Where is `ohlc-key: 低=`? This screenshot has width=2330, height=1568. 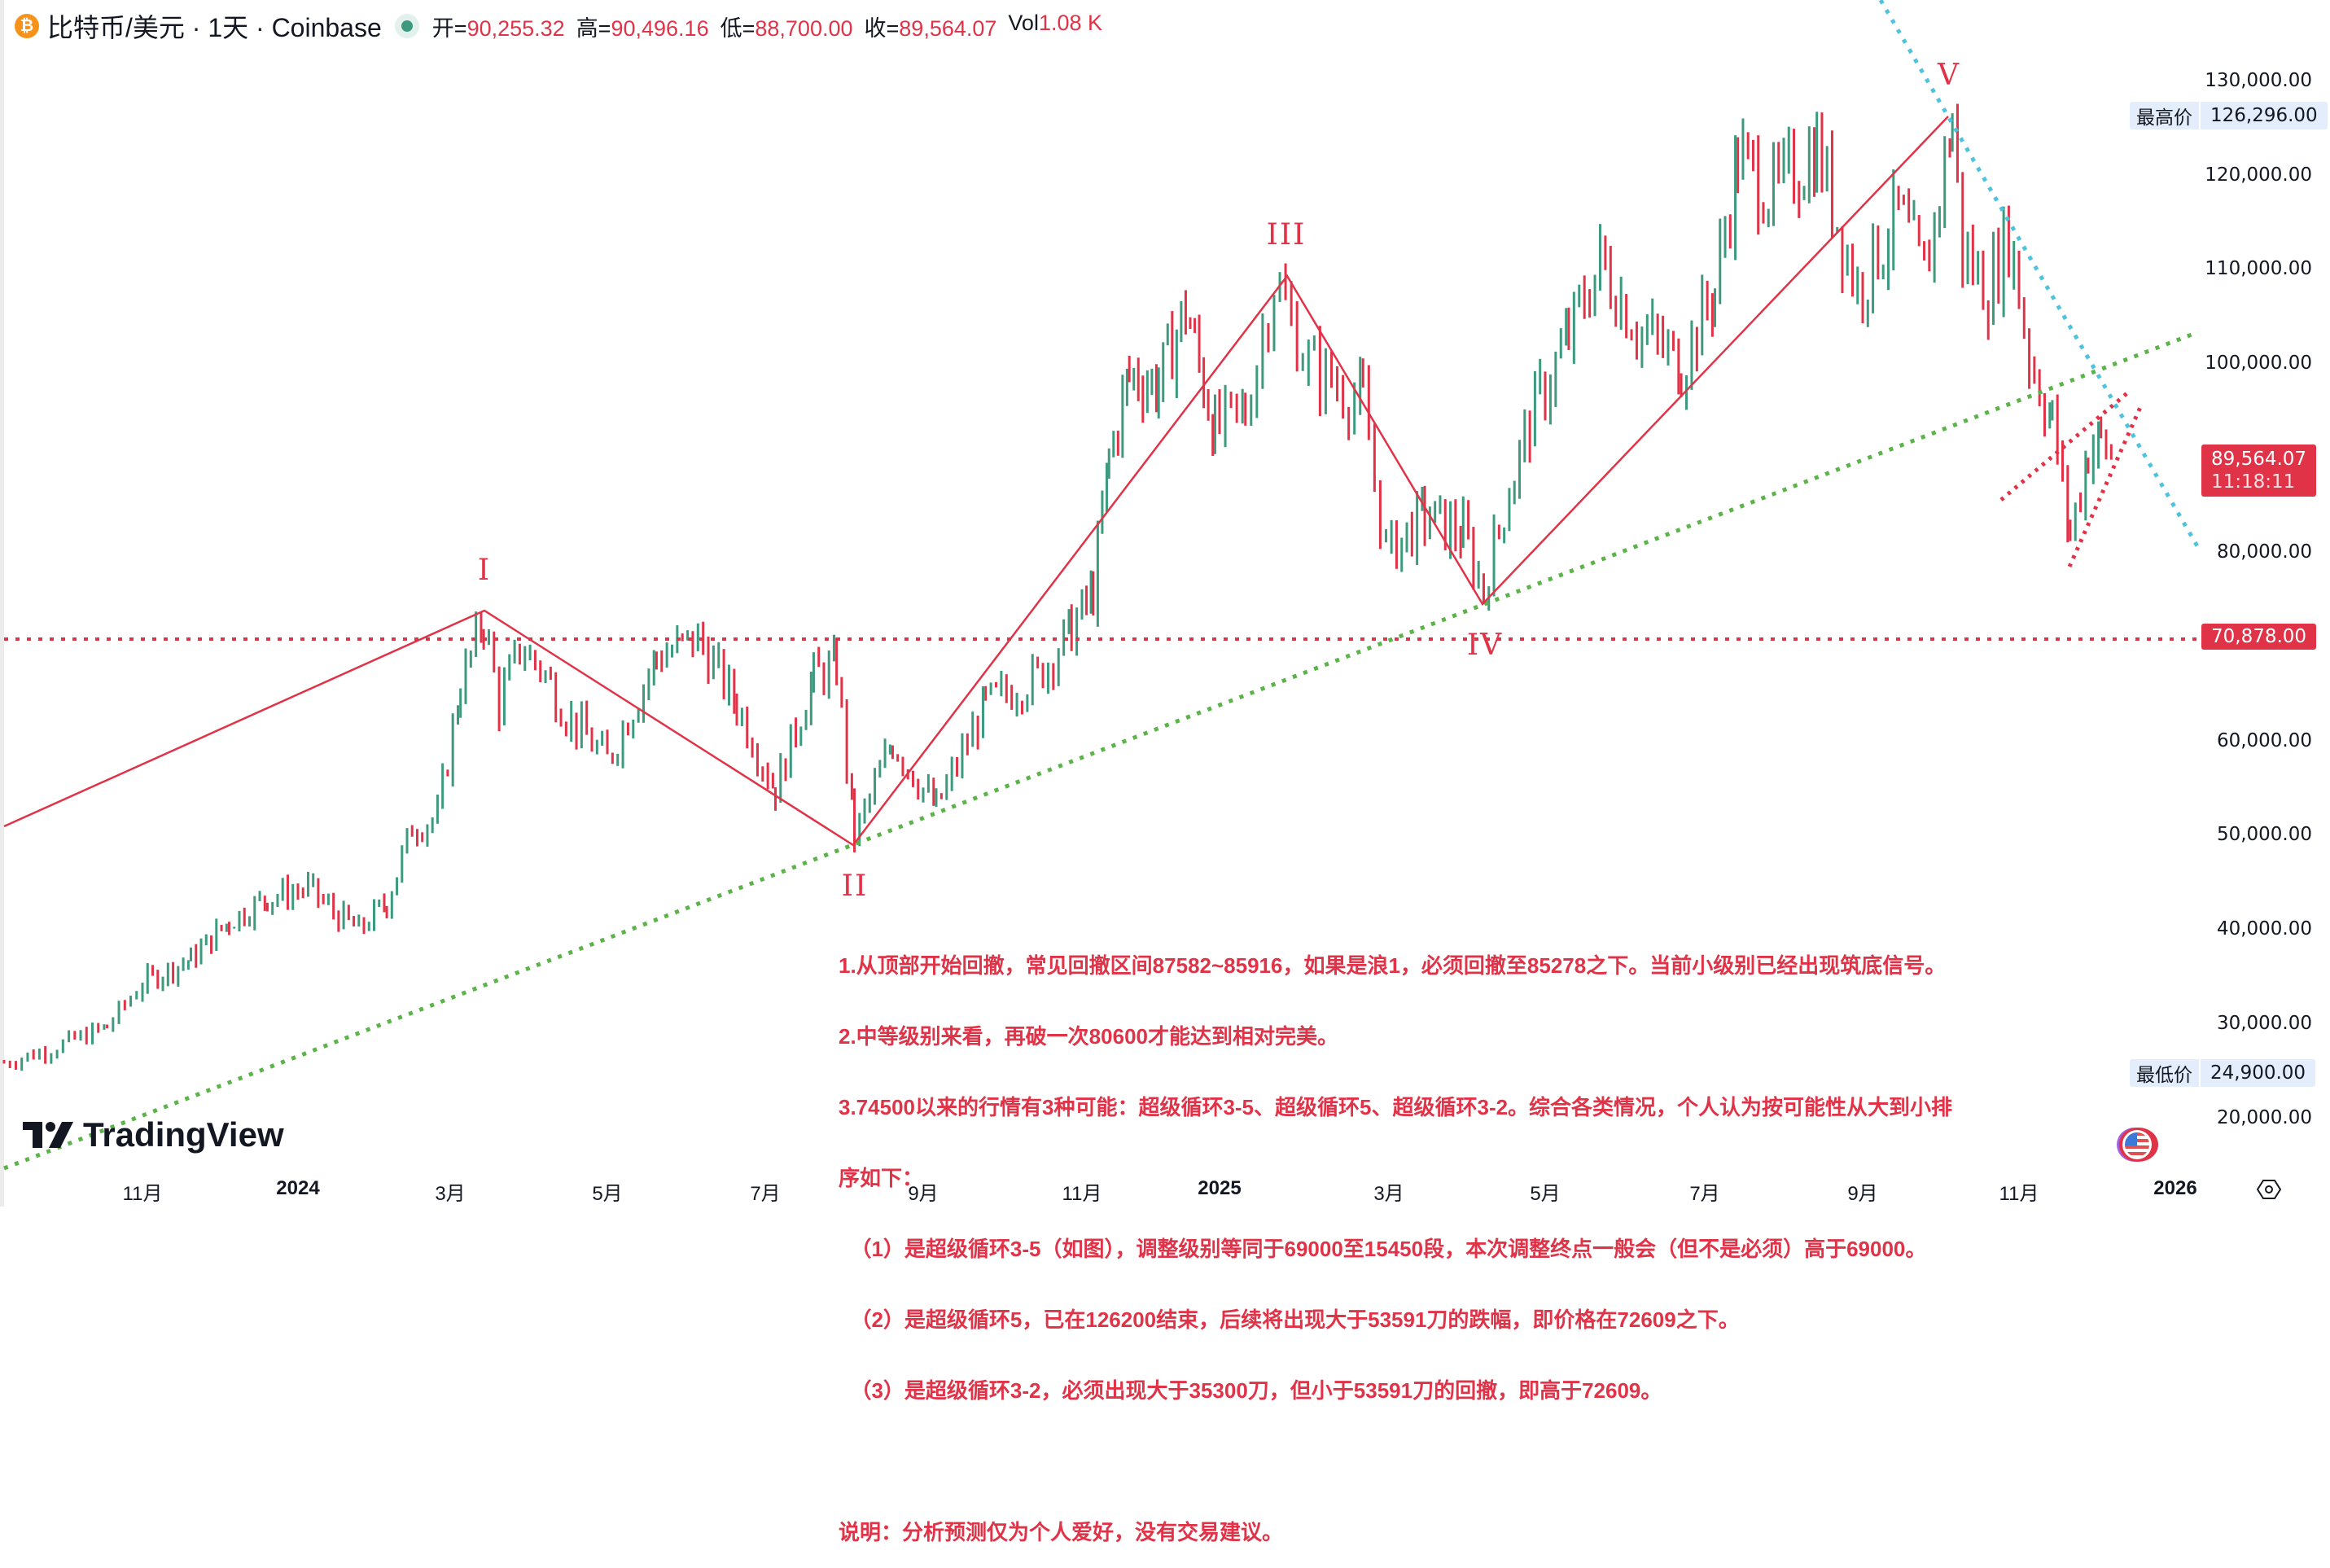 ohlc-key: 低= is located at coordinates (737, 28).